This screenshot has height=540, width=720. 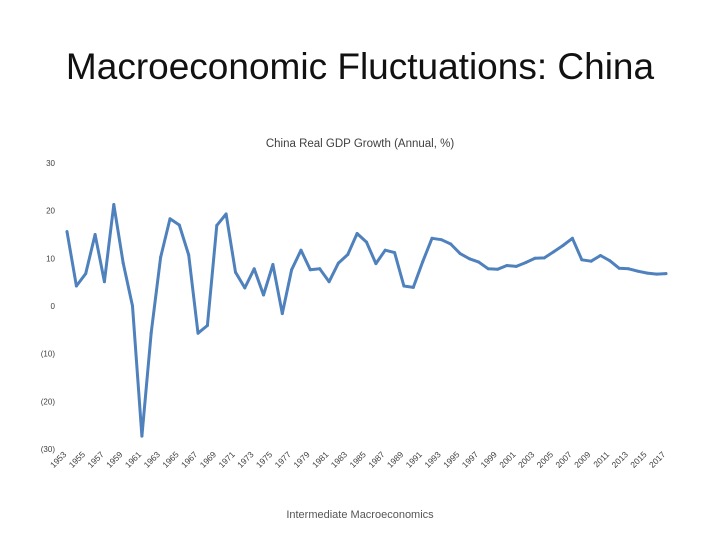 What do you see at coordinates (133, 459) in the screenshot?
I see `x-tick-label: 1961` at bounding box center [133, 459].